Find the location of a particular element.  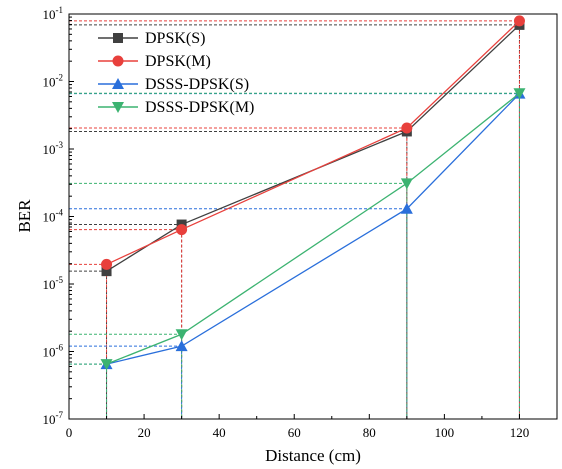

y-tick-label: 10⁻³ is located at coordinates (53, 148).